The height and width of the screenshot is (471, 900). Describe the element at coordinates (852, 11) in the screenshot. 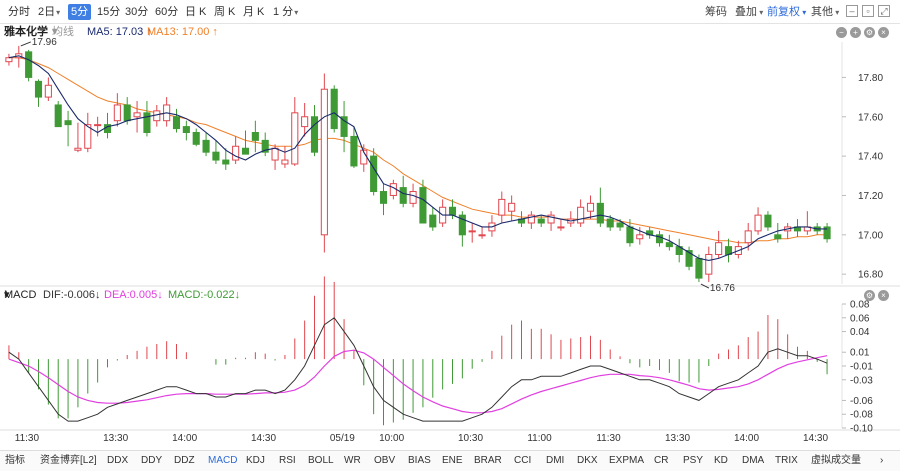

I see `minimize-icon: –` at that location.